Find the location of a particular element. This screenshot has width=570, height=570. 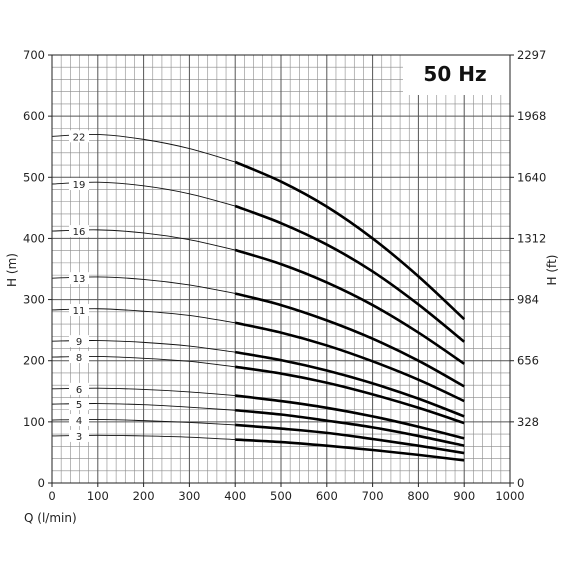

curve-11-operating-range is located at coordinates (349, 362).